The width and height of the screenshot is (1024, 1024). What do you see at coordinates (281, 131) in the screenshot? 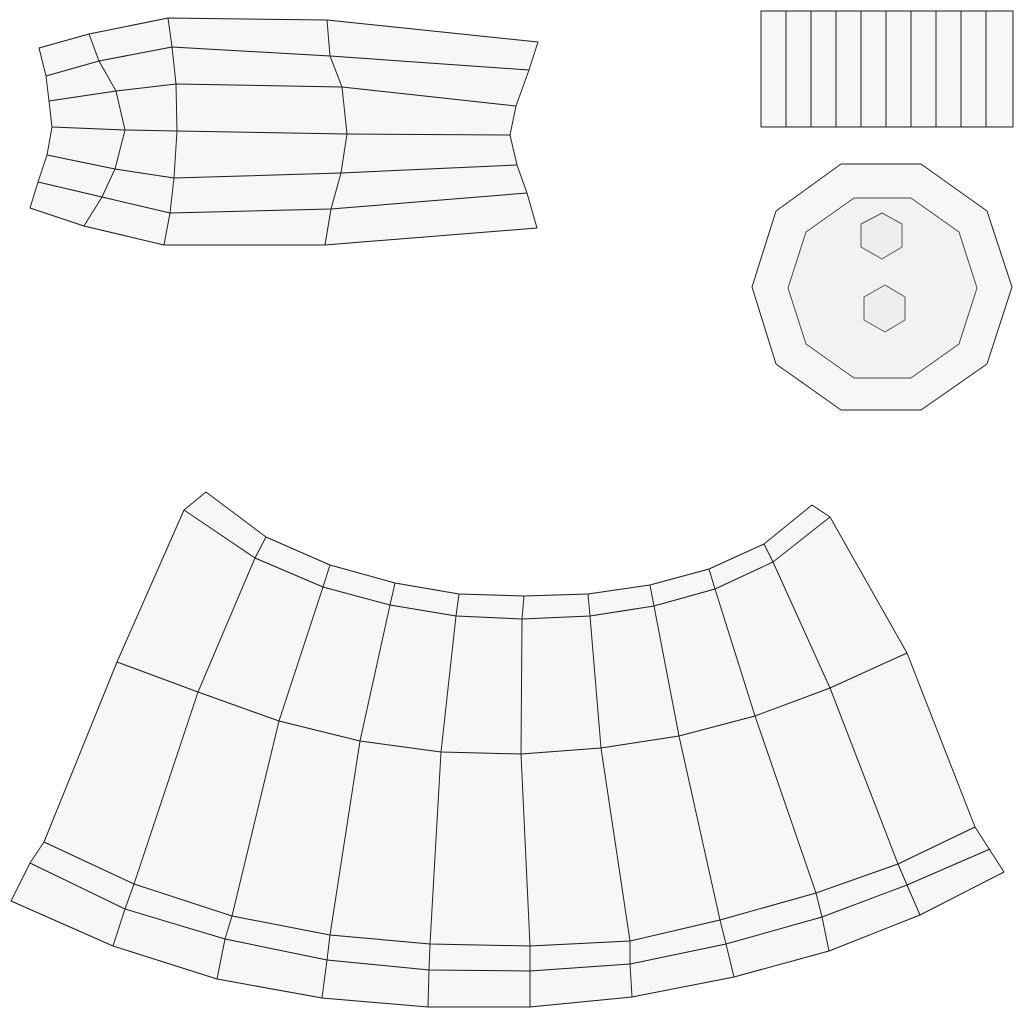
I see `belt-strip-seam-h3` at bounding box center [281, 131].